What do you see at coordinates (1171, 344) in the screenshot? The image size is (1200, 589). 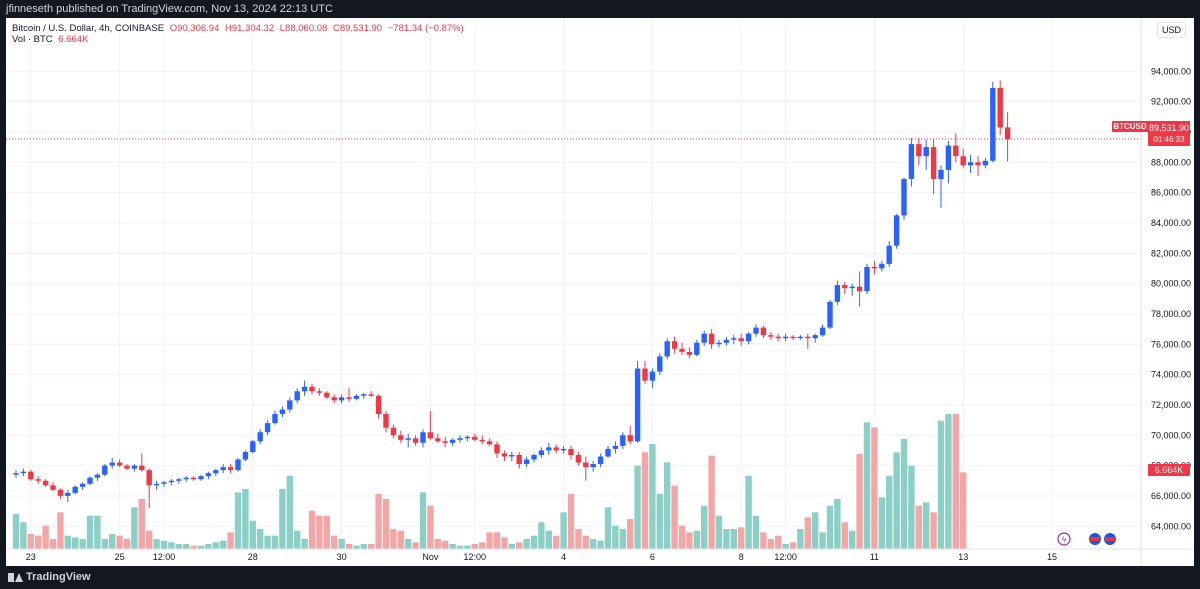 I see `price-tick-label: 76,000.00` at bounding box center [1171, 344].